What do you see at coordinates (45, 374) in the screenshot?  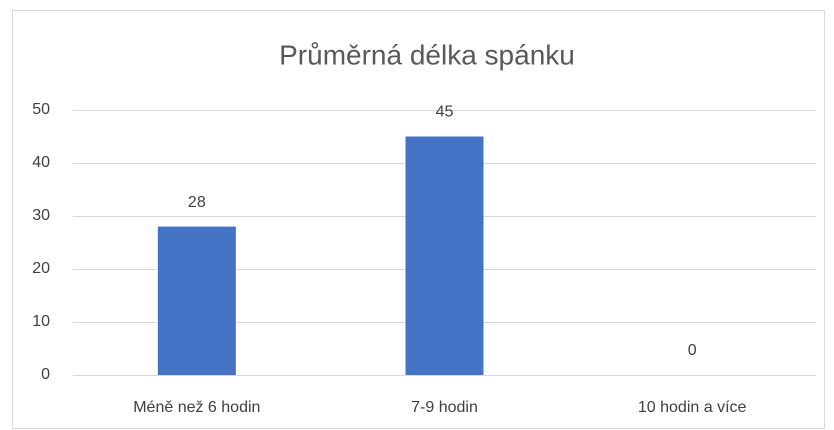 I see `y-tick-label: 0` at bounding box center [45, 374].